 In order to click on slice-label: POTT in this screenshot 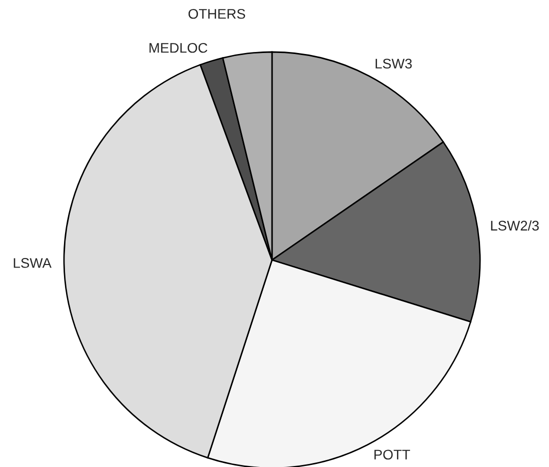, I will do `click(392, 455)`.